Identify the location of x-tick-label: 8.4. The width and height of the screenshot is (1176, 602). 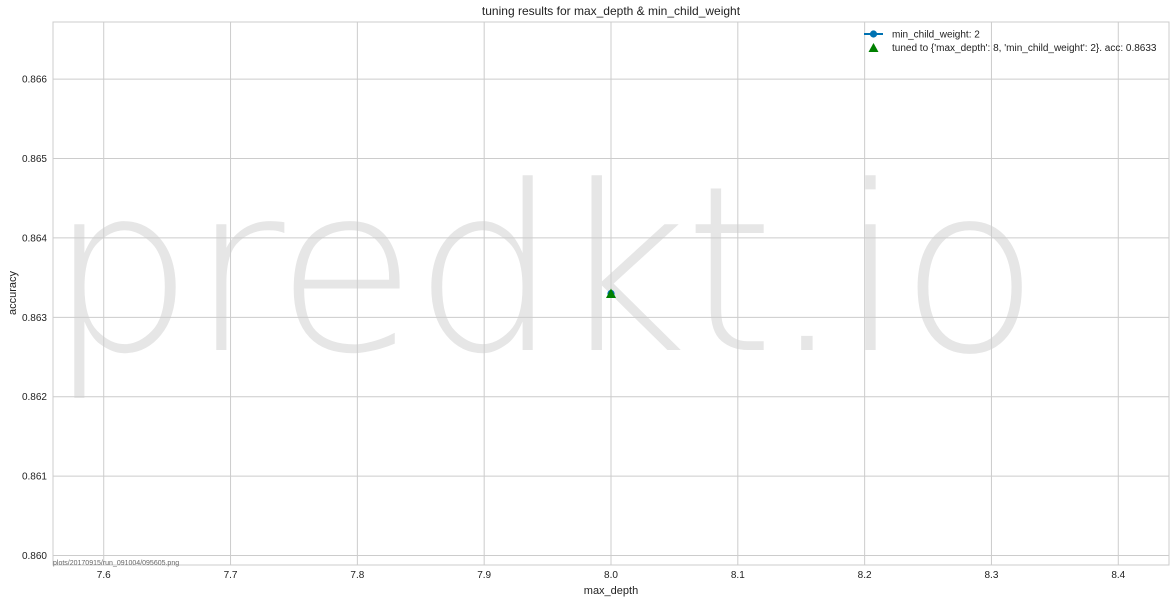
(1118, 575).